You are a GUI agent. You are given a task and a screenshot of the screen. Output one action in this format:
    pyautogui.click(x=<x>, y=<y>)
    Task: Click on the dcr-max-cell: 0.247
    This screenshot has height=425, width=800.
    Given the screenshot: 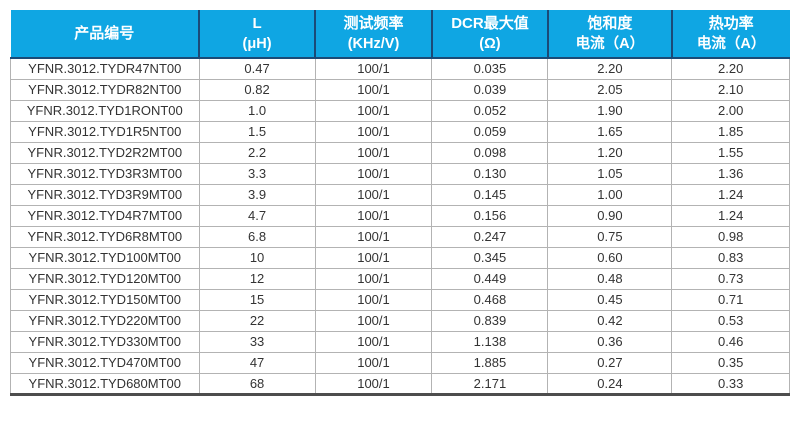 What is the action you would take?
    pyautogui.click(x=490, y=236)
    